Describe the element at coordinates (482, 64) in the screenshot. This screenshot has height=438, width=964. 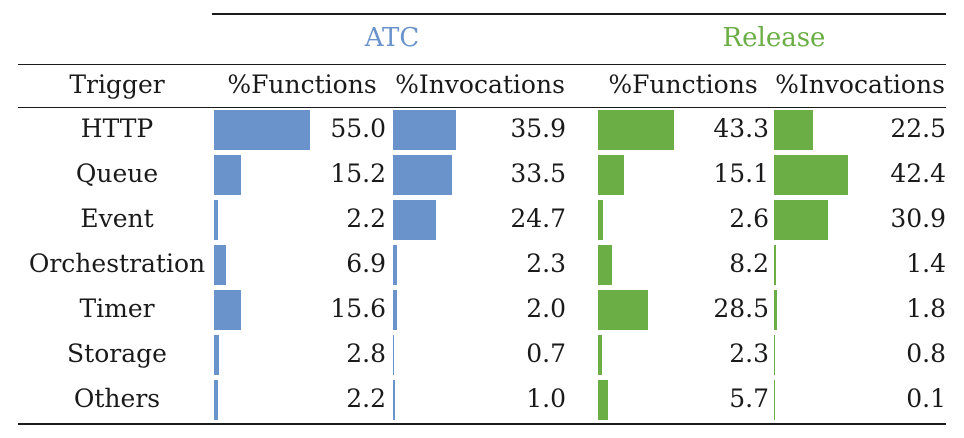
I see `header-rule` at that location.